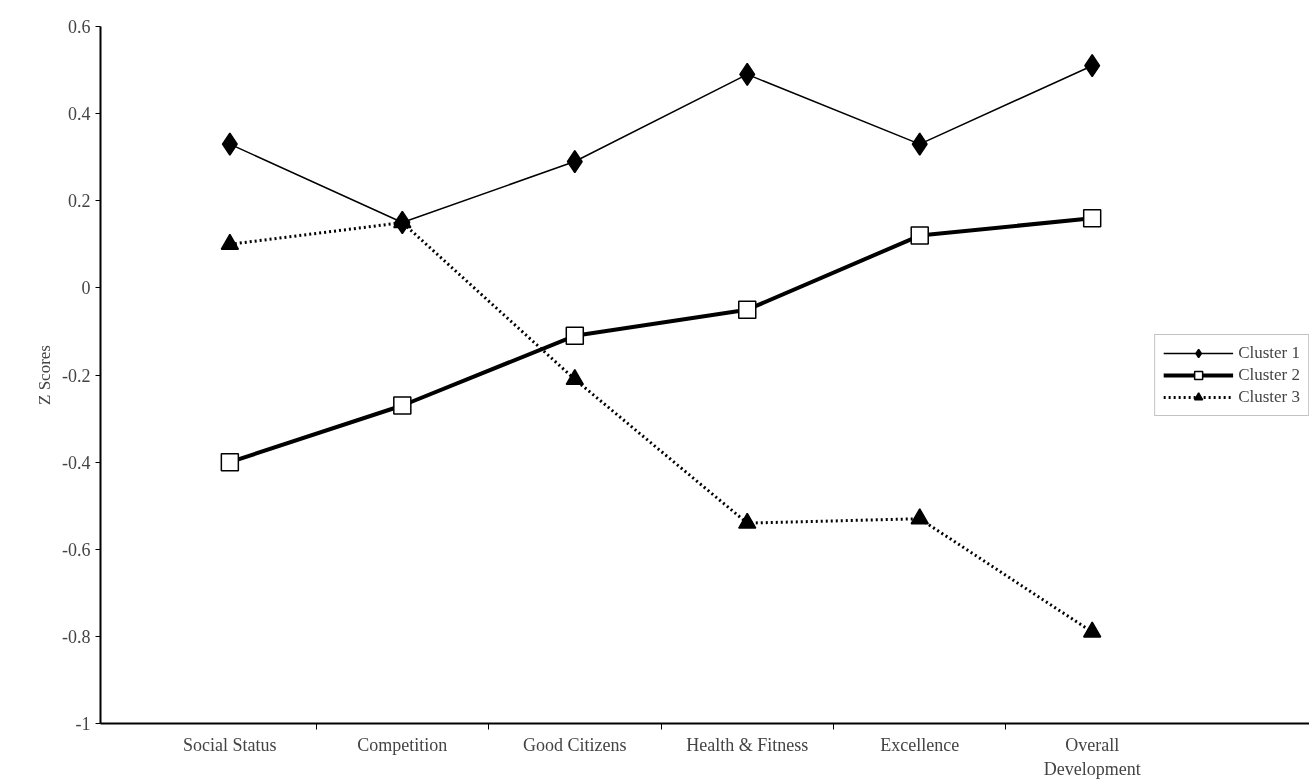 Image resolution: width=1309 pixels, height=781 pixels. Describe the element at coordinates (86, 288) in the screenshot. I see `y-tick-label: 0` at that location.